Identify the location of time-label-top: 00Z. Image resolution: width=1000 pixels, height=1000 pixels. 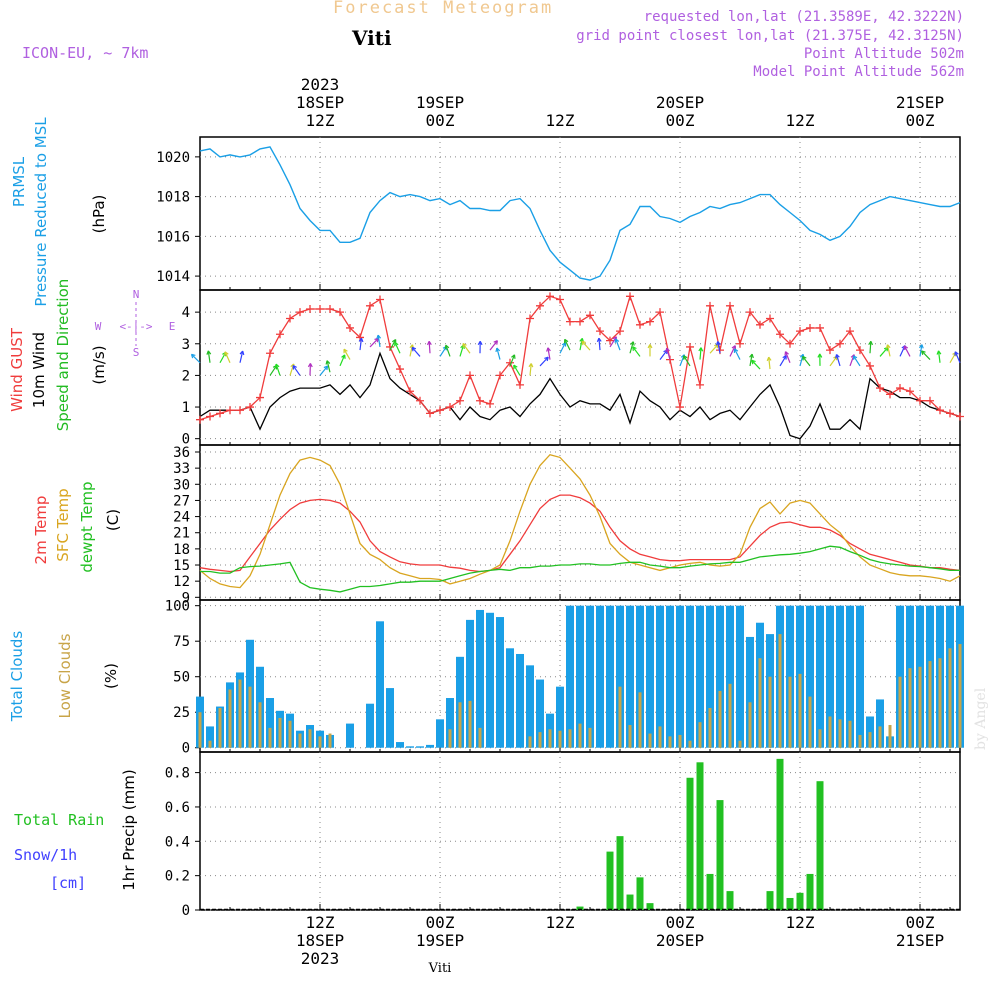
(920, 120).